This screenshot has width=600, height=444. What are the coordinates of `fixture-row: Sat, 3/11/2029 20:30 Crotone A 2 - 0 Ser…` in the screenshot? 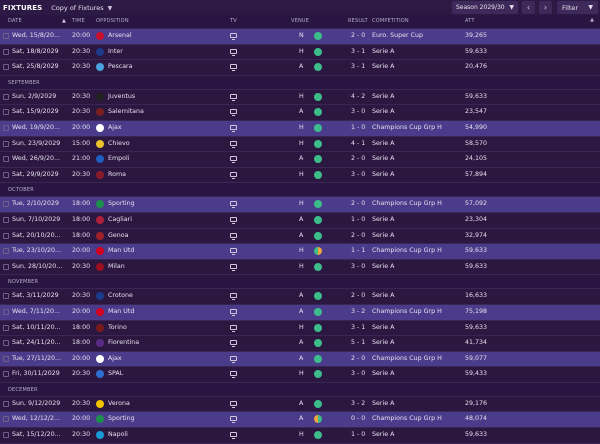 It's located at (300, 297).